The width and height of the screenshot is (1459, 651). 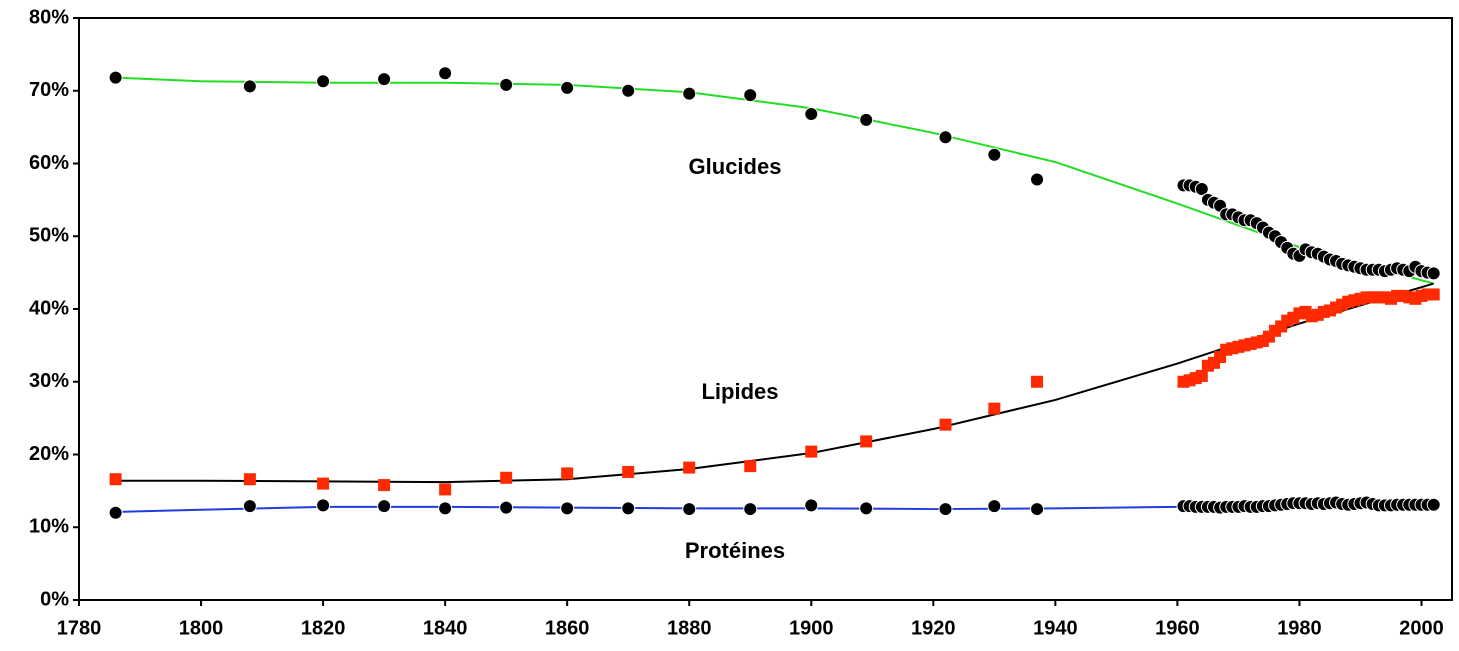 What do you see at coordinates (79, 628) in the screenshot?
I see `x-tick-label: 1780` at bounding box center [79, 628].